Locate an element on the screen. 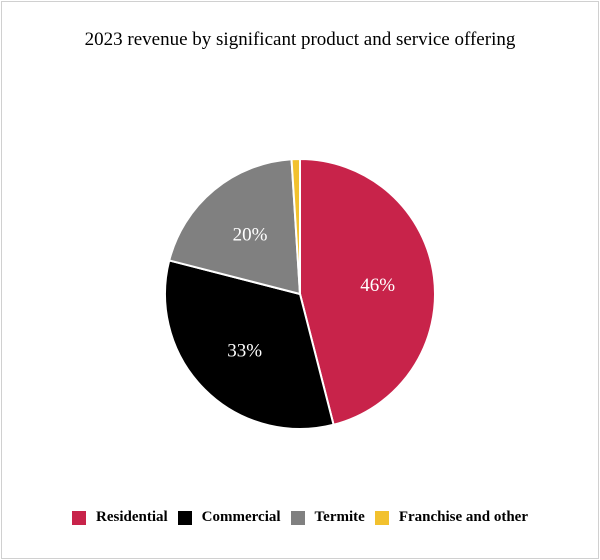 The image size is (600, 560). pie-slice-residential is located at coordinates (367, 291).